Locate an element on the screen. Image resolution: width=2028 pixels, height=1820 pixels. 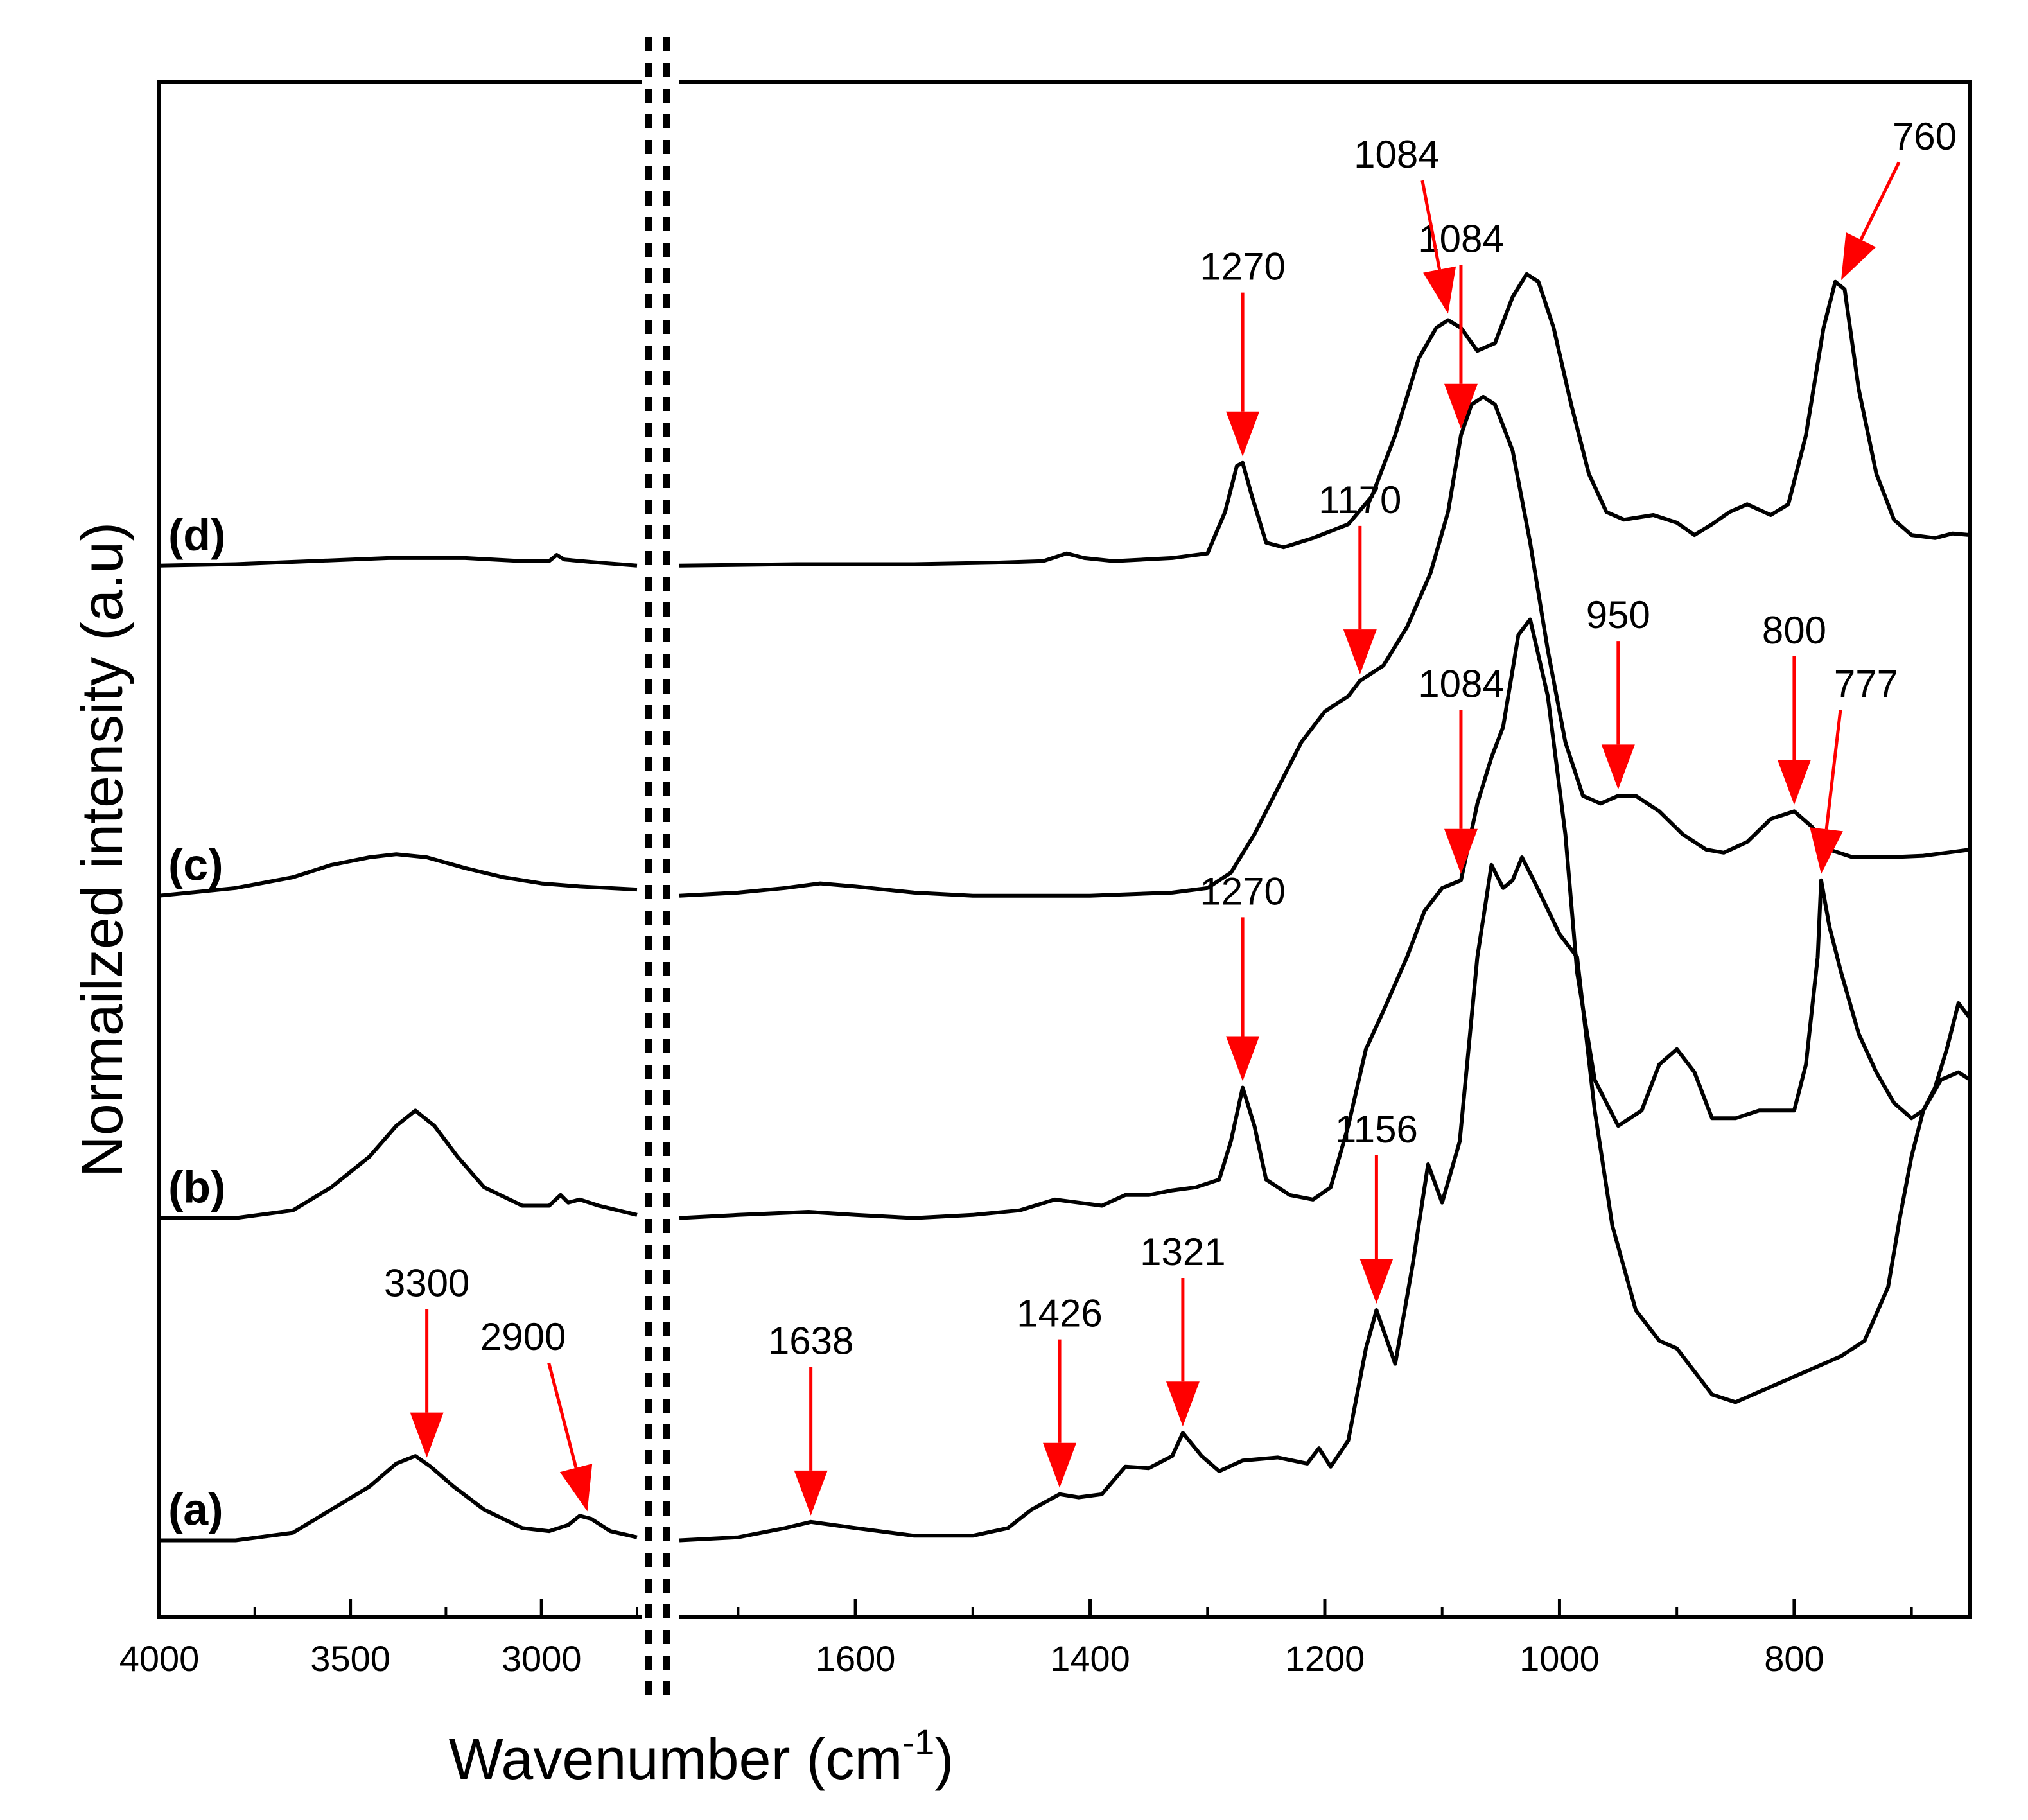
y-axis-title: Normailzed intensity (a.u) is located at coordinates (103, 850).